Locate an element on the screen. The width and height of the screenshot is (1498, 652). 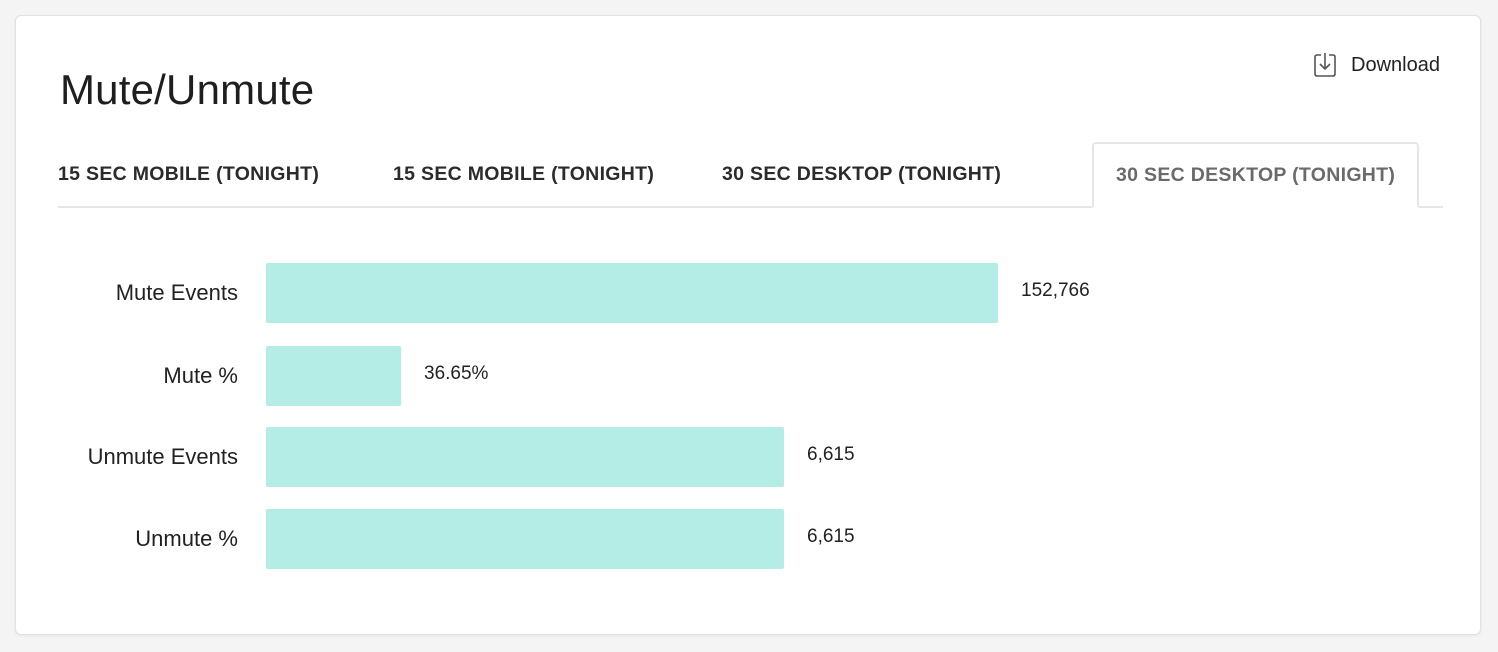
tab-15-sec-mobile-1: 15 SEC MOBILE (TONIGHT) is located at coordinates (189, 173).